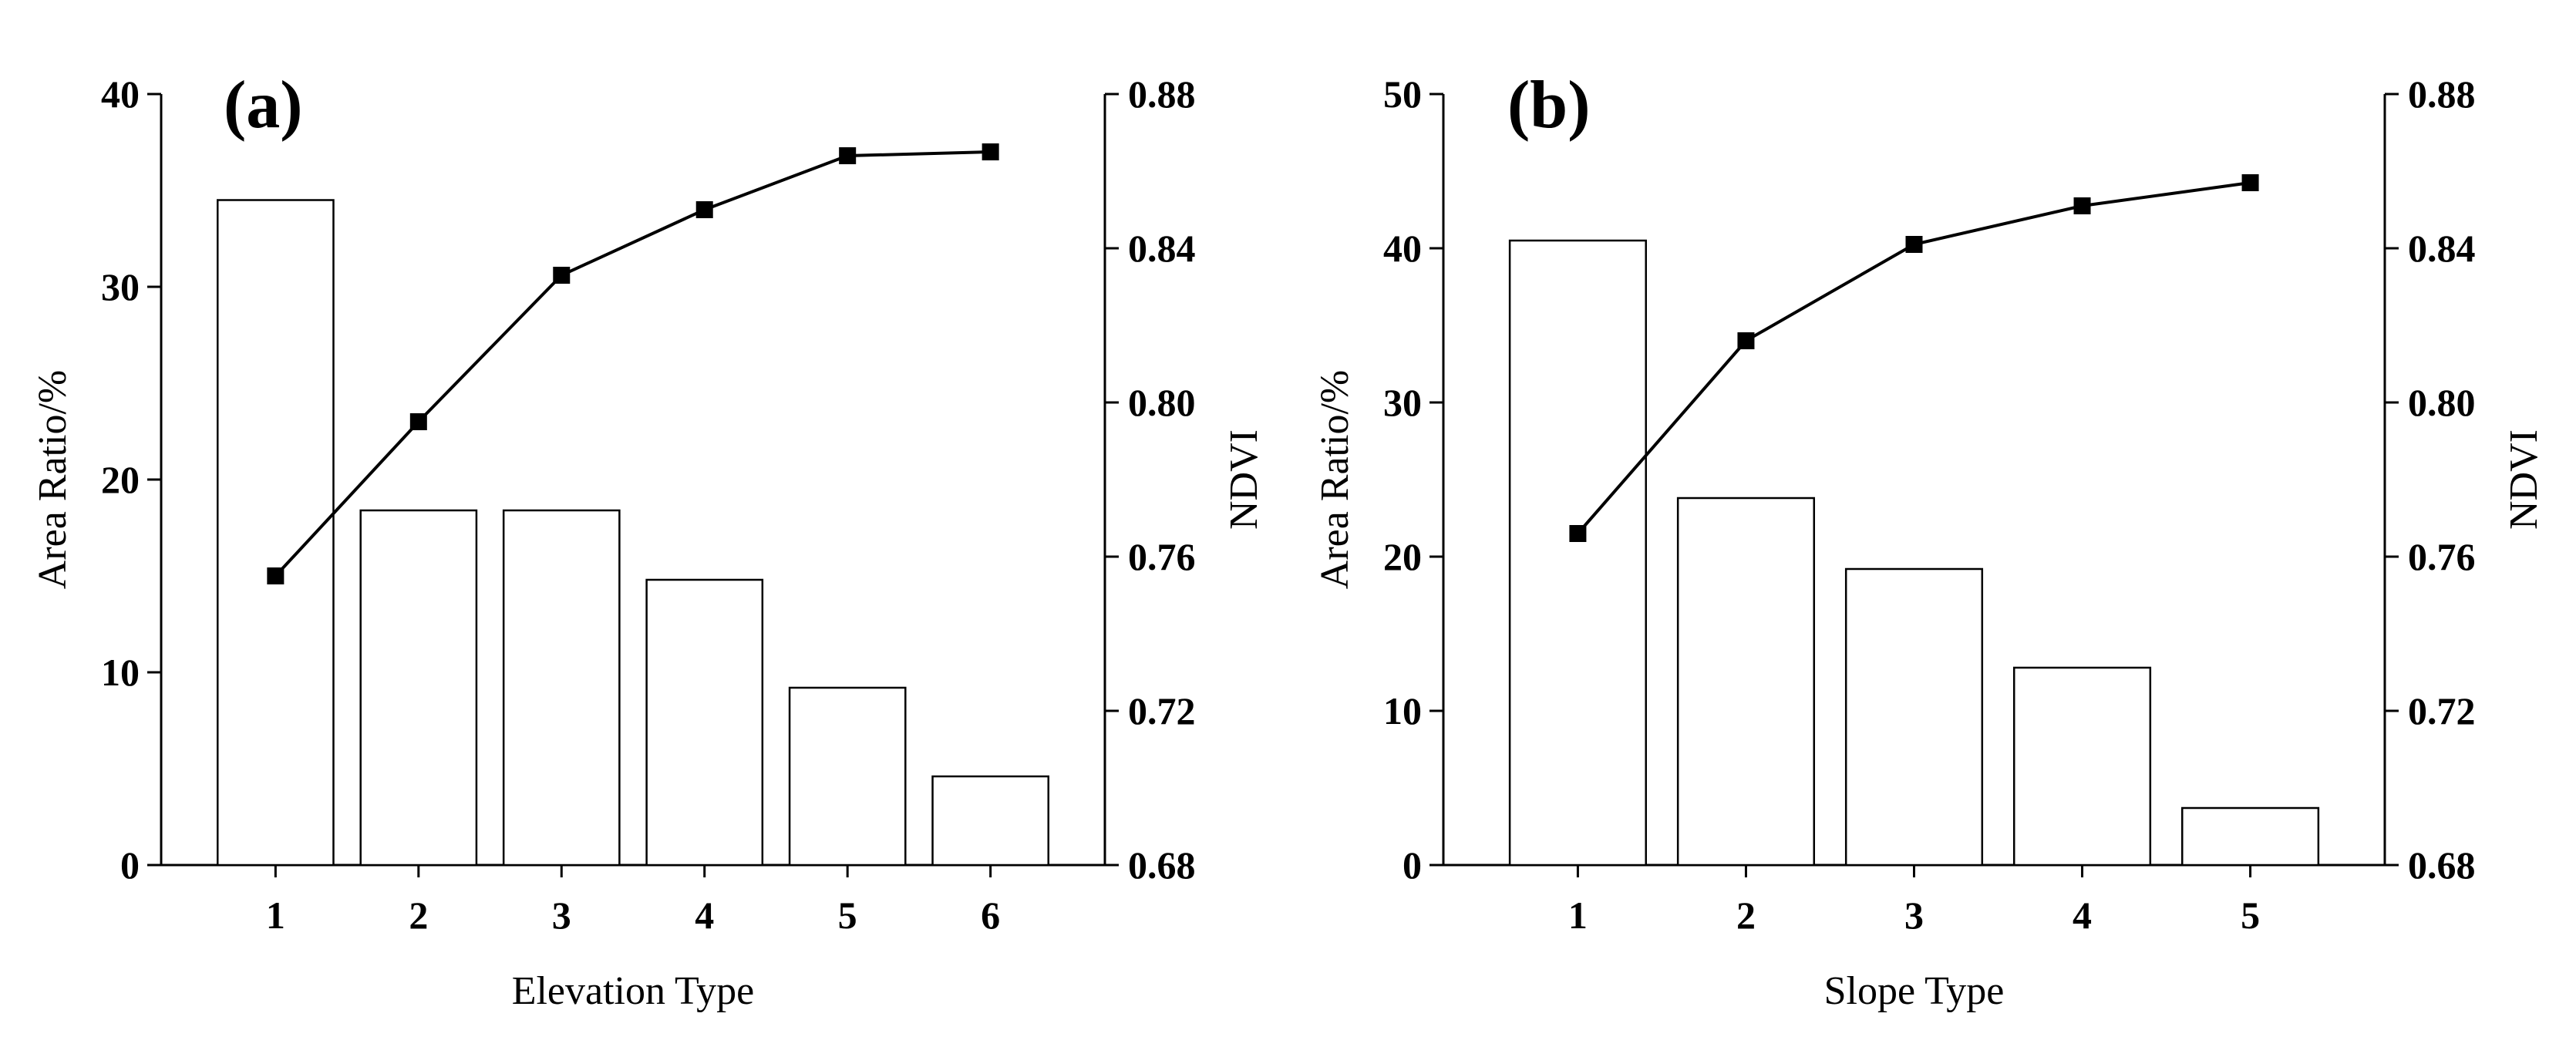 The height and width of the screenshot is (1047, 2576). What do you see at coordinates (990, 915) in the screenshot?
I see `x-tick-label: 6` at bounding box center [990, 915].